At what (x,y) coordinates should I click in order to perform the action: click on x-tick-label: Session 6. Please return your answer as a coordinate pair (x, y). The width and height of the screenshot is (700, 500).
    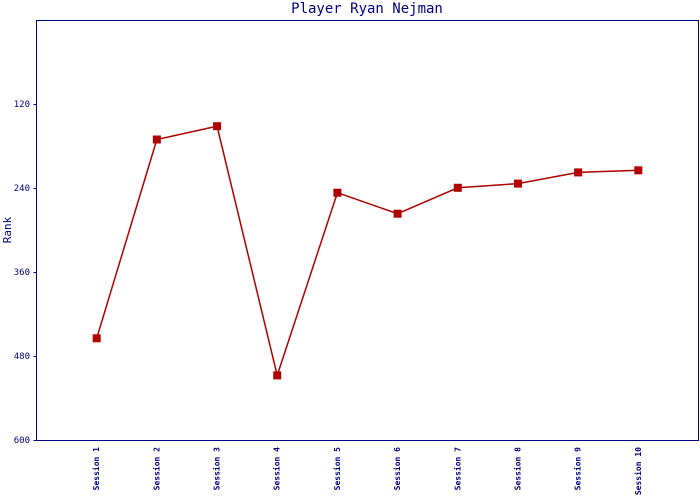
    Looking at the image, I should click on (397, 469).